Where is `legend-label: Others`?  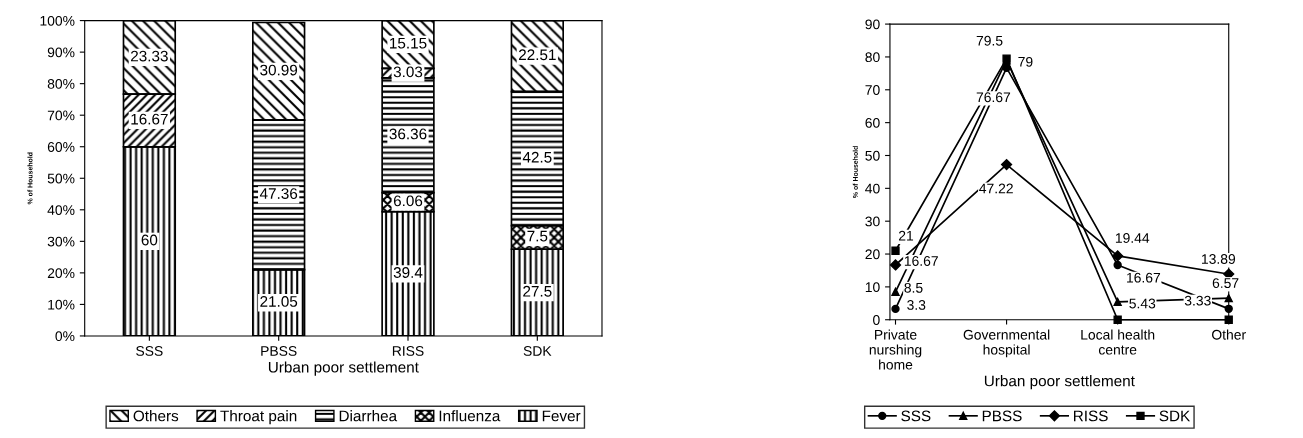
legend-label: Others is located at coordinates (156, 416).